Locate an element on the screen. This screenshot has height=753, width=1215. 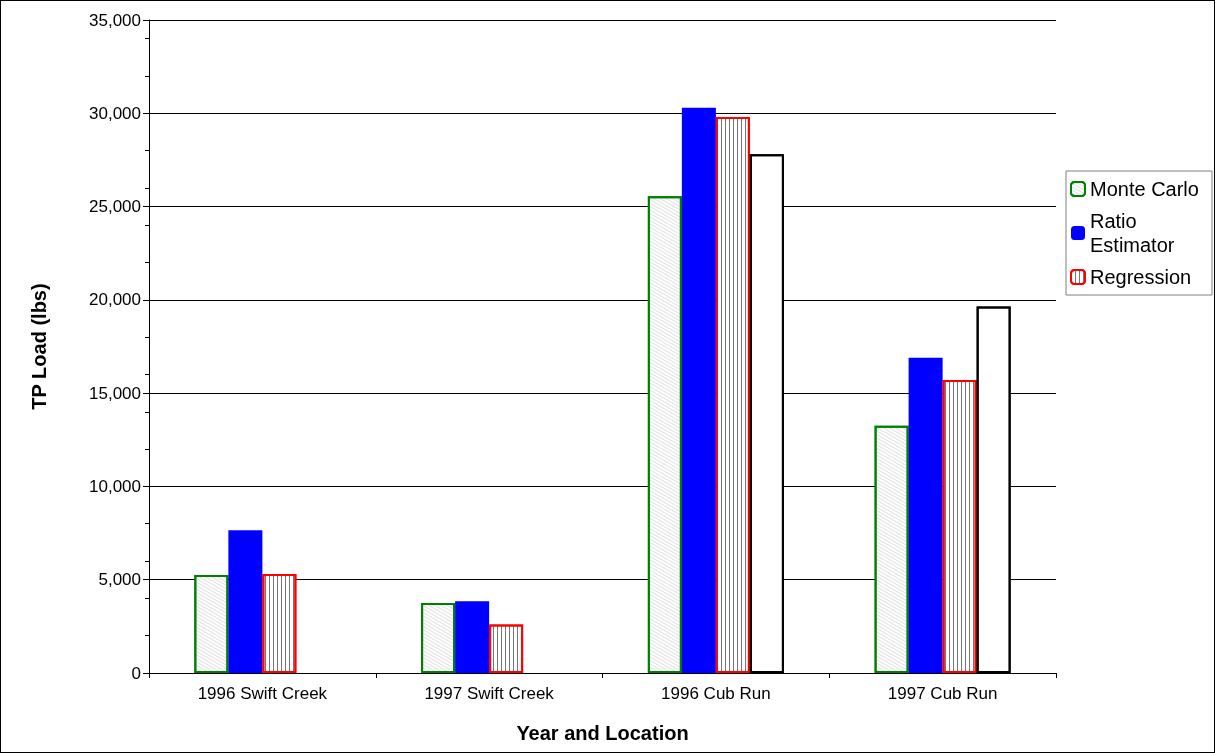
x-tick-label: 1997 Swift Creek is located at coordinates (489, 693).